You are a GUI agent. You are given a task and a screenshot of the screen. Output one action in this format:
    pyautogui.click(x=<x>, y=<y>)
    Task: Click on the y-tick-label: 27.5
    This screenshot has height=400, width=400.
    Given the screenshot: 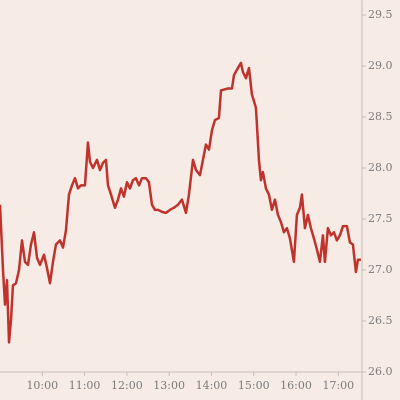 What is the action you would take?
    pyautogui.click(x=380, y=218)
    